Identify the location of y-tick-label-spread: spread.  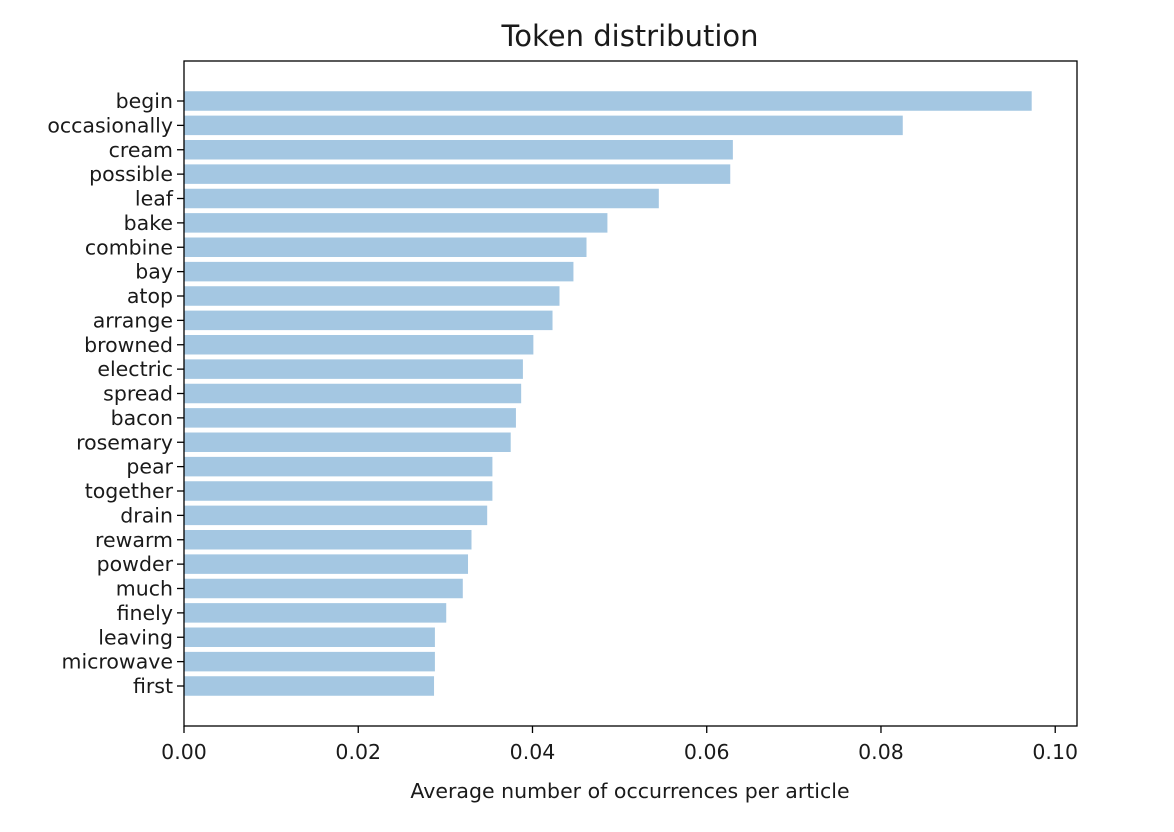
(138, 394).